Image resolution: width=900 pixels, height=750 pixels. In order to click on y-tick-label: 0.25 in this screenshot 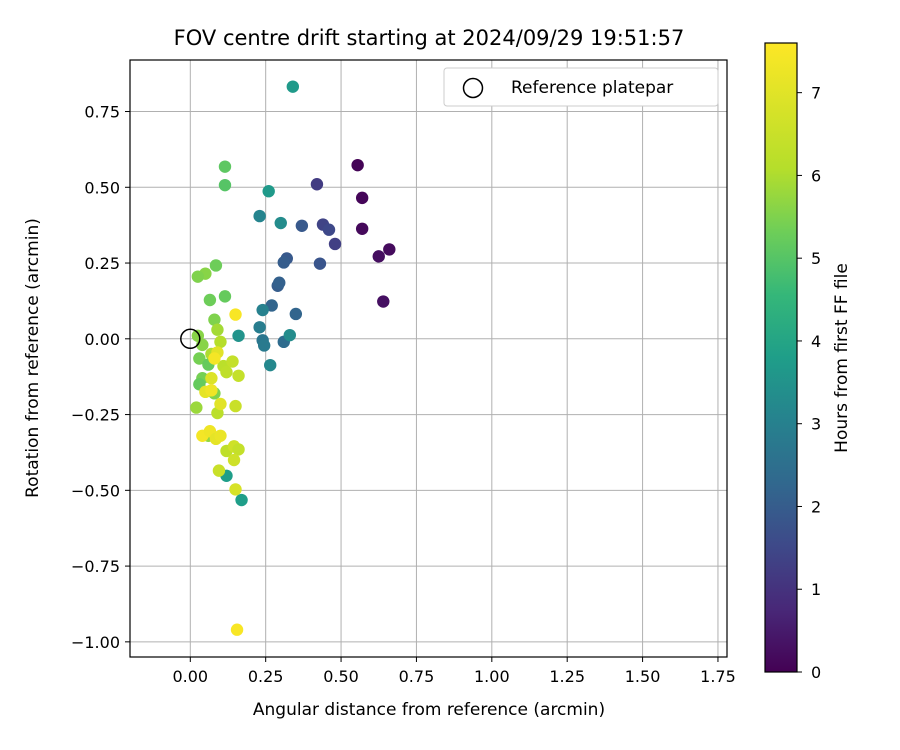, I will do `click(102, 263)`.